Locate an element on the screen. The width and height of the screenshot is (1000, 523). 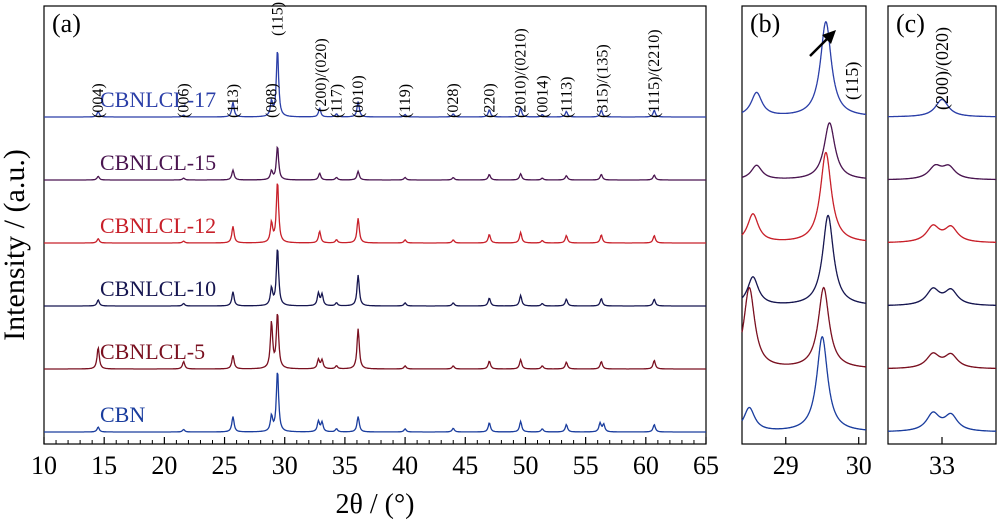
panel-label: (c) is located at coordinates (910, 23).